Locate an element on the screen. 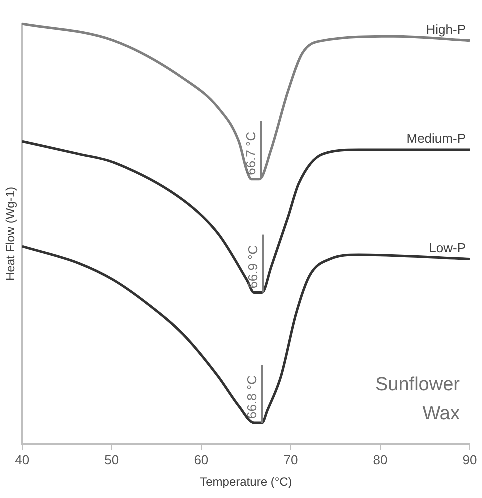  series-label: Low-P is located at coordinates (447, 248).